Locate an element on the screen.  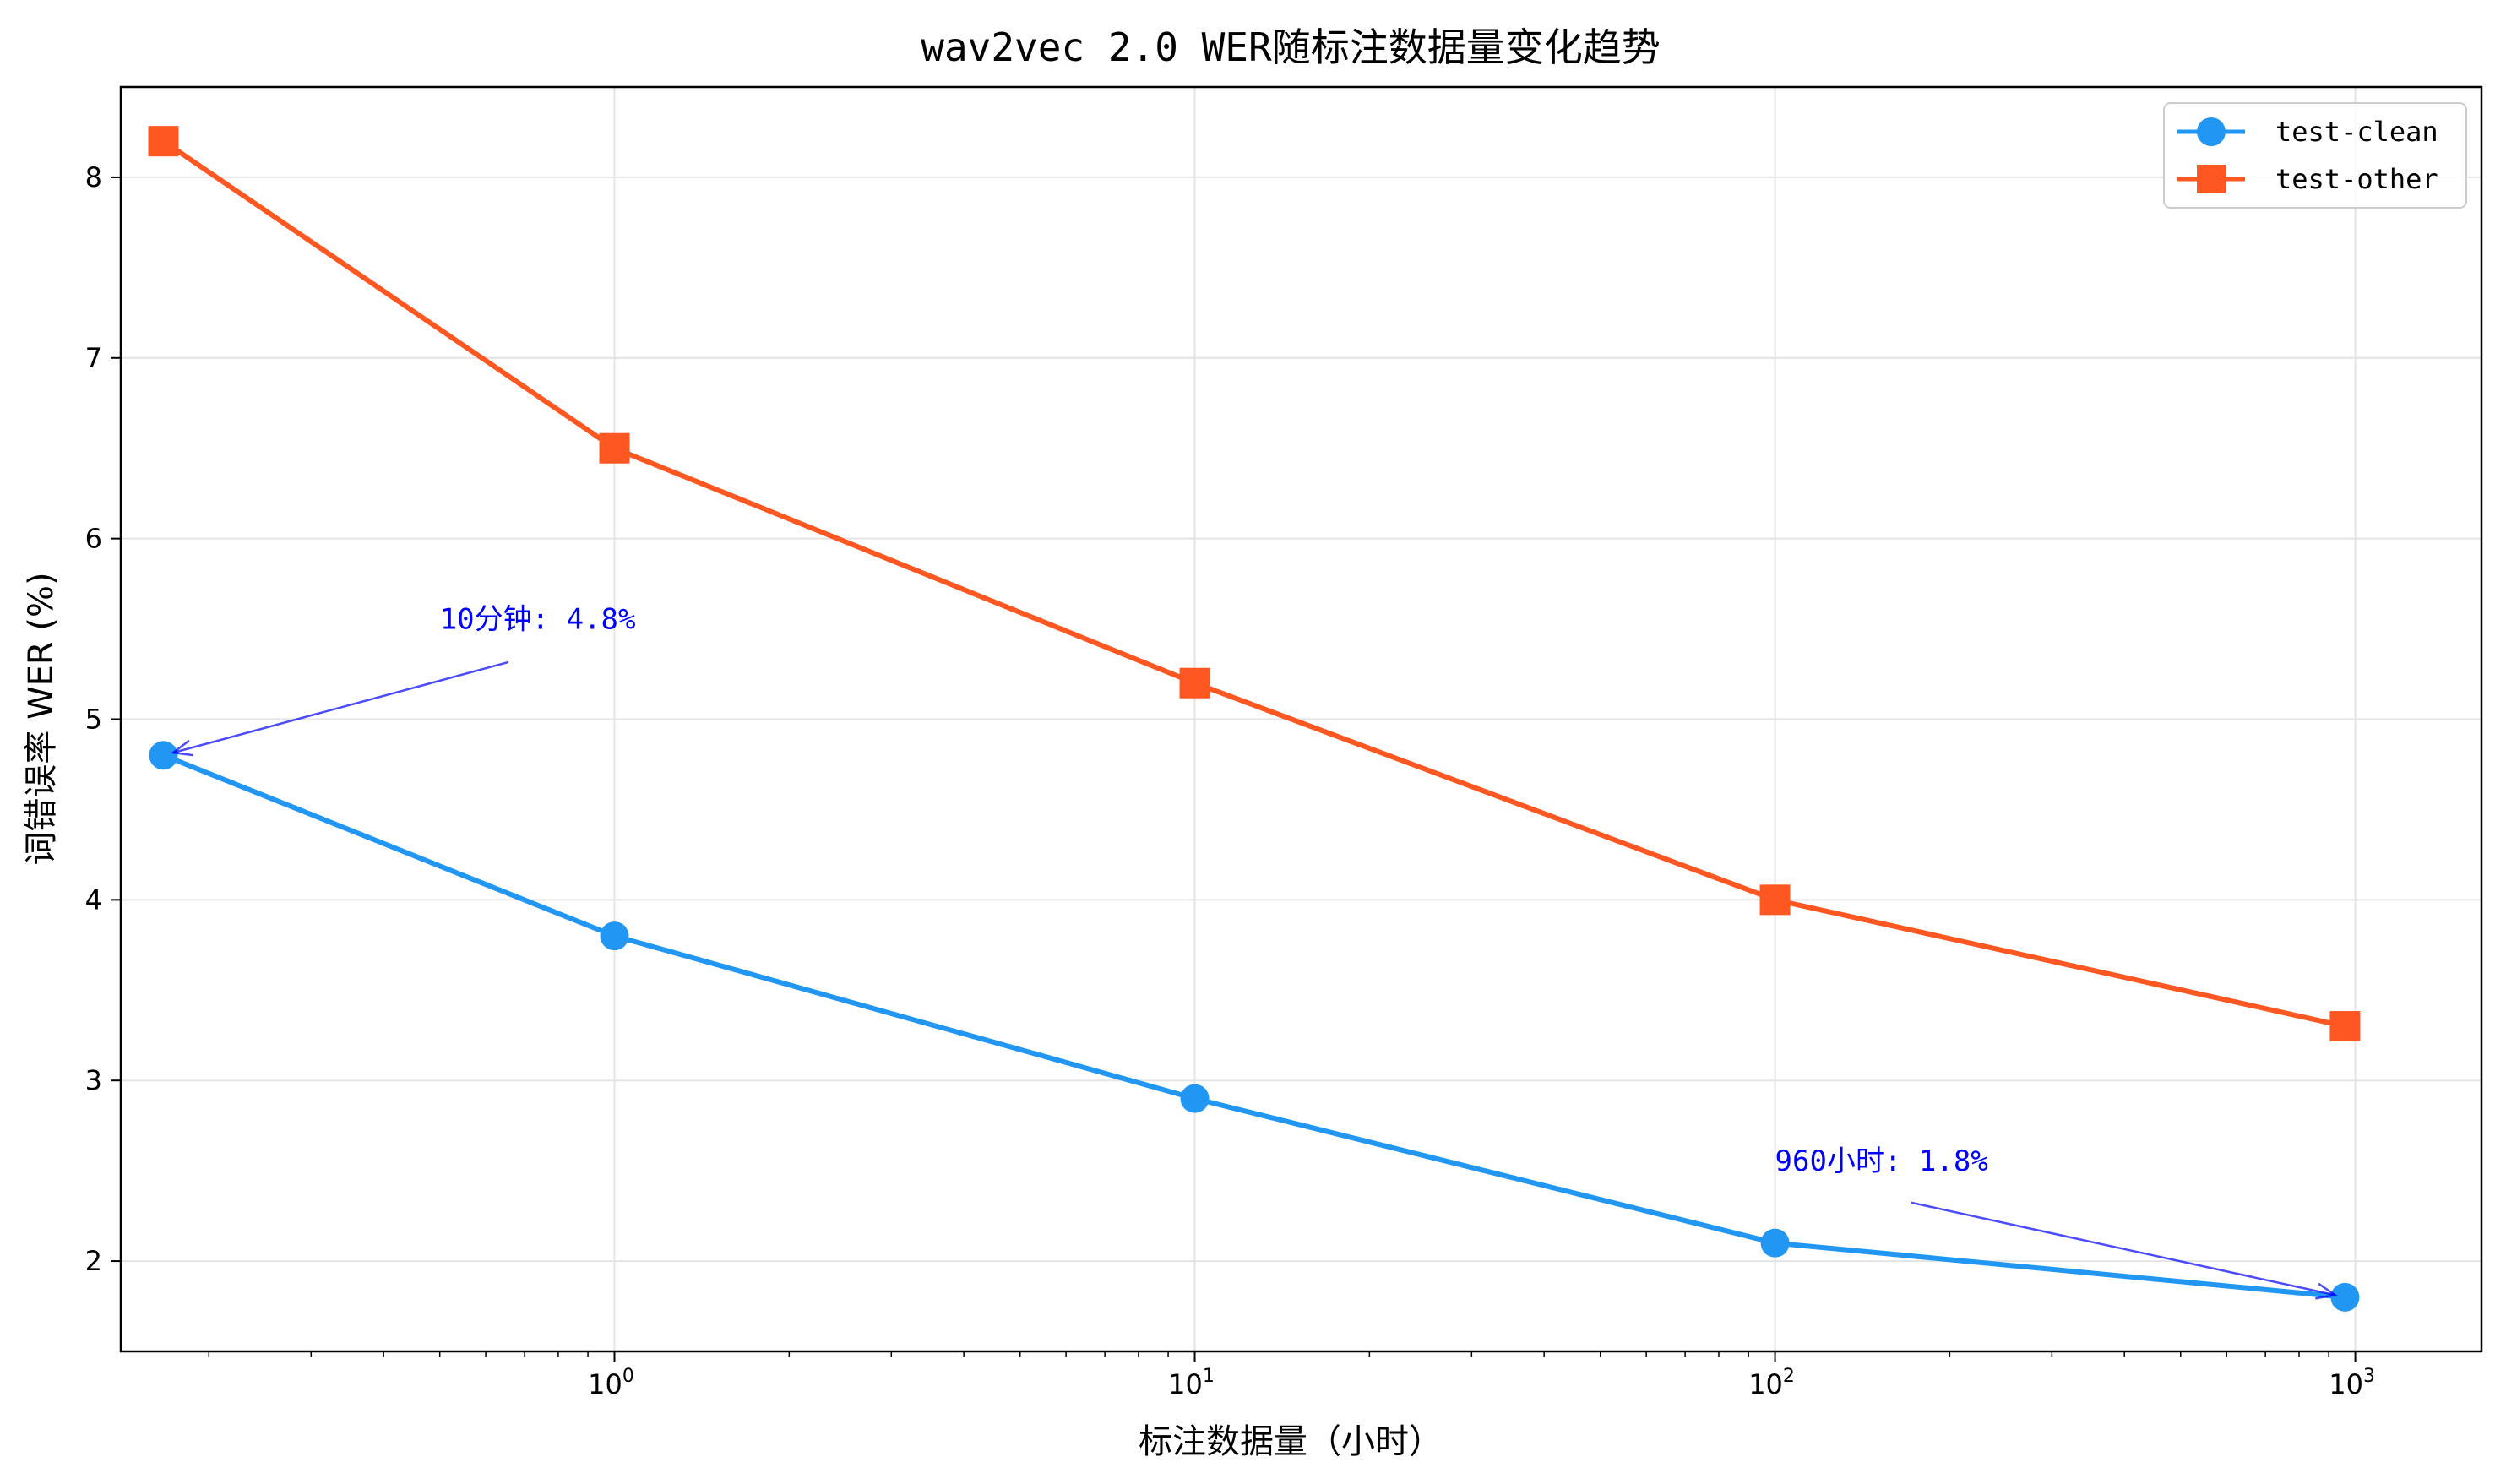
legend-label-test-other: test-other is located at coordinates (2357, 179).